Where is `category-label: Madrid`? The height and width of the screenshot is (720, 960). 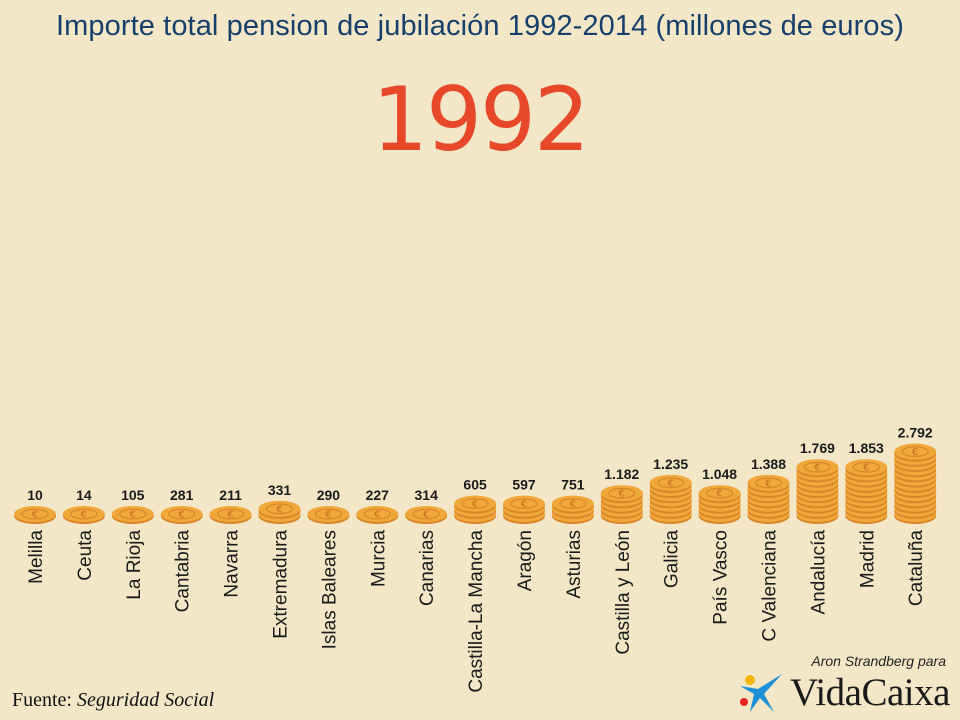
category-label: Madrid is located at coordinates (867, 559).